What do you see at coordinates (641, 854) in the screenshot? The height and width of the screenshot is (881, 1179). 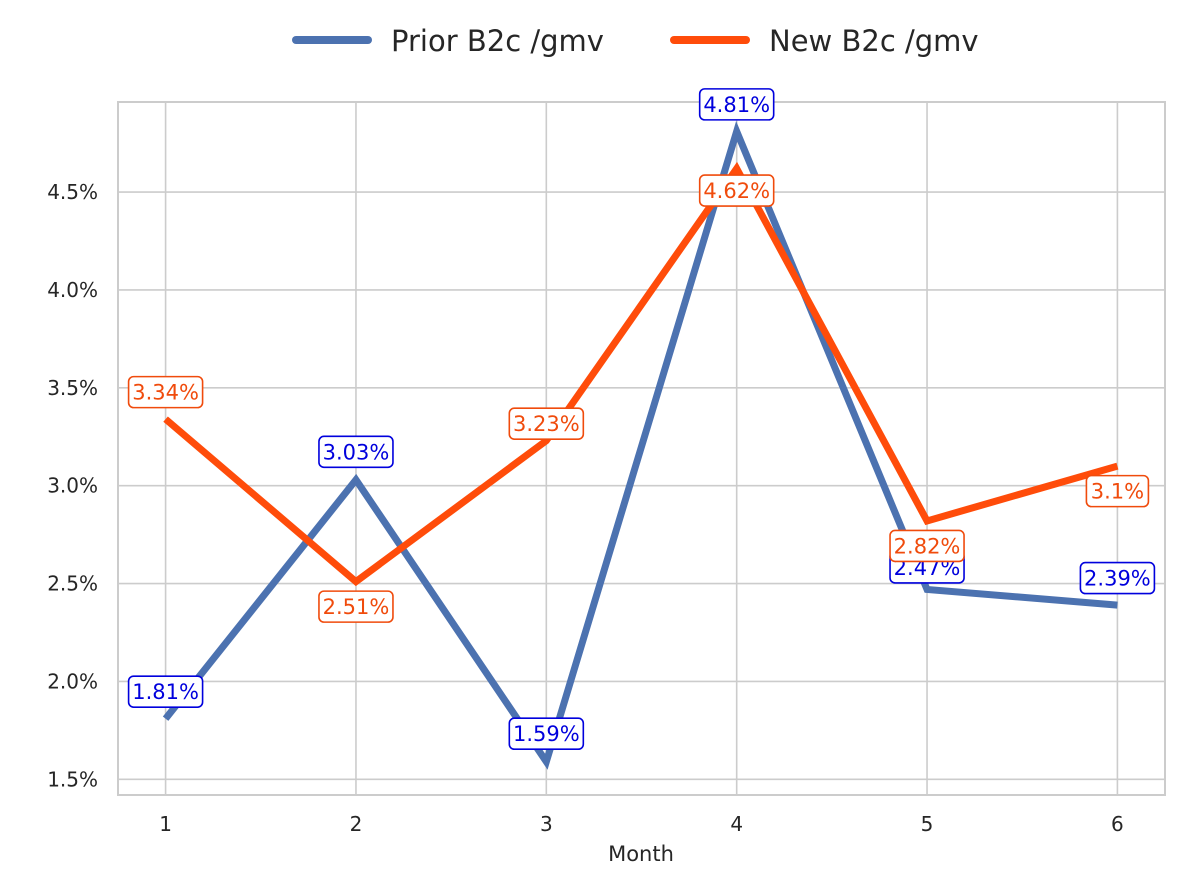 I see `x-axis-label: Month` at bounding box center [641, 854].